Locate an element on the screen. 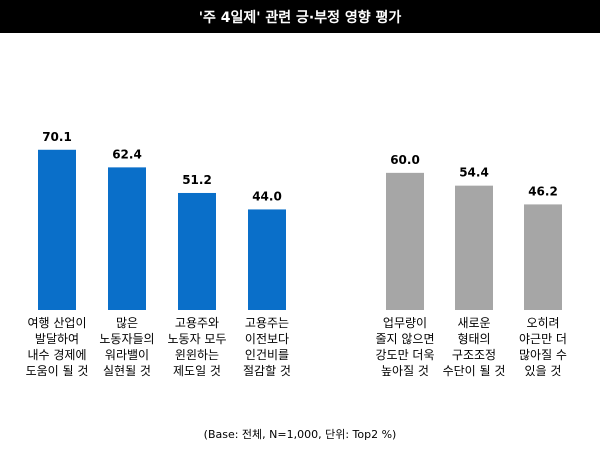 This screenshot has width=600, height=449. category-label: 업무량이 줄지 않으면 강도만 더욱 높아질 것 is located at coordinates (404, 347).